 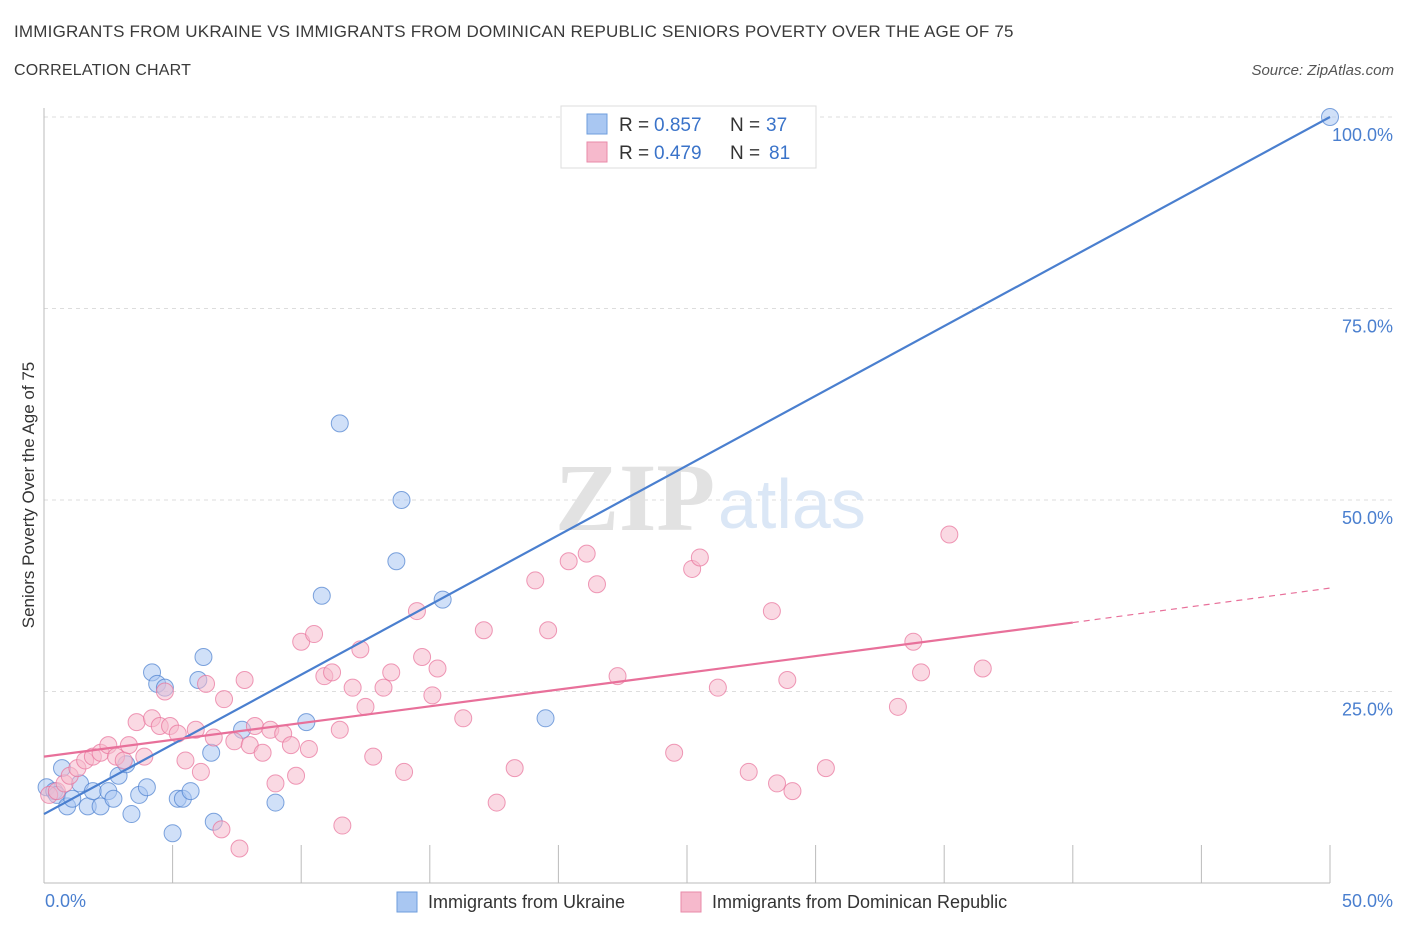 What do you see at coordinates (635, 497) in the screenshot?
I see `watermark-zip: ZIP` at bounding box center [635, 497].